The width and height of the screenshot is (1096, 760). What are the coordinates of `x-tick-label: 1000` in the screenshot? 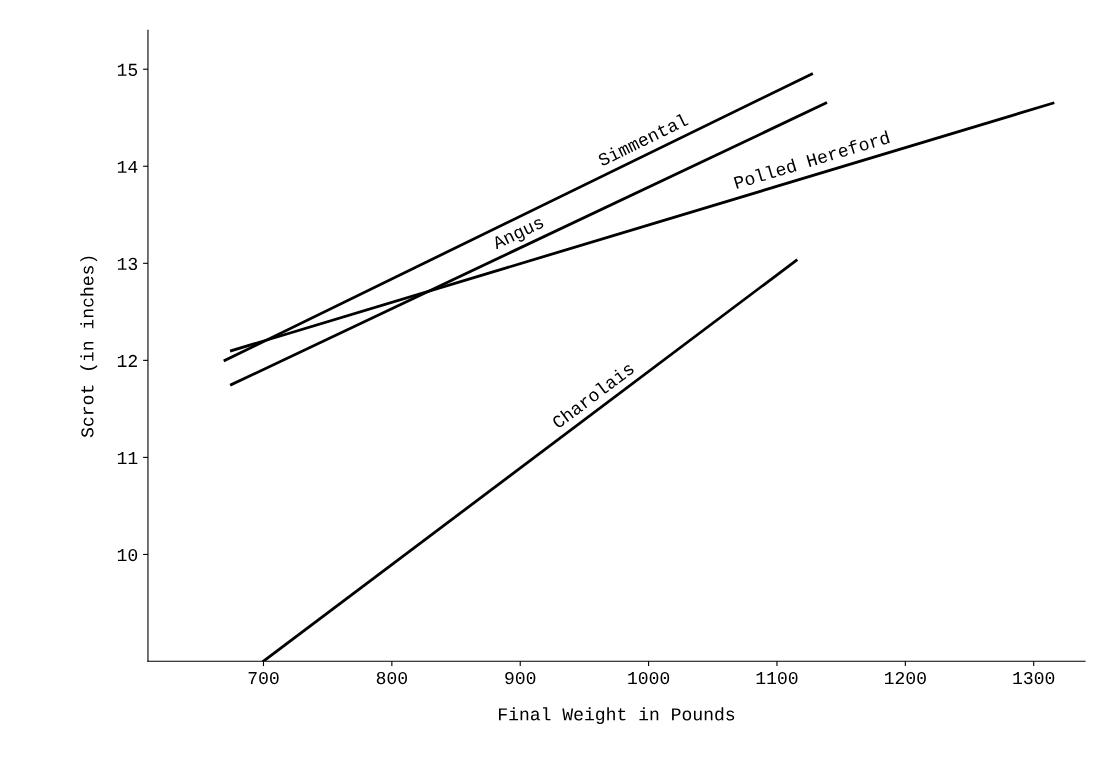 It's located at (649, 678).